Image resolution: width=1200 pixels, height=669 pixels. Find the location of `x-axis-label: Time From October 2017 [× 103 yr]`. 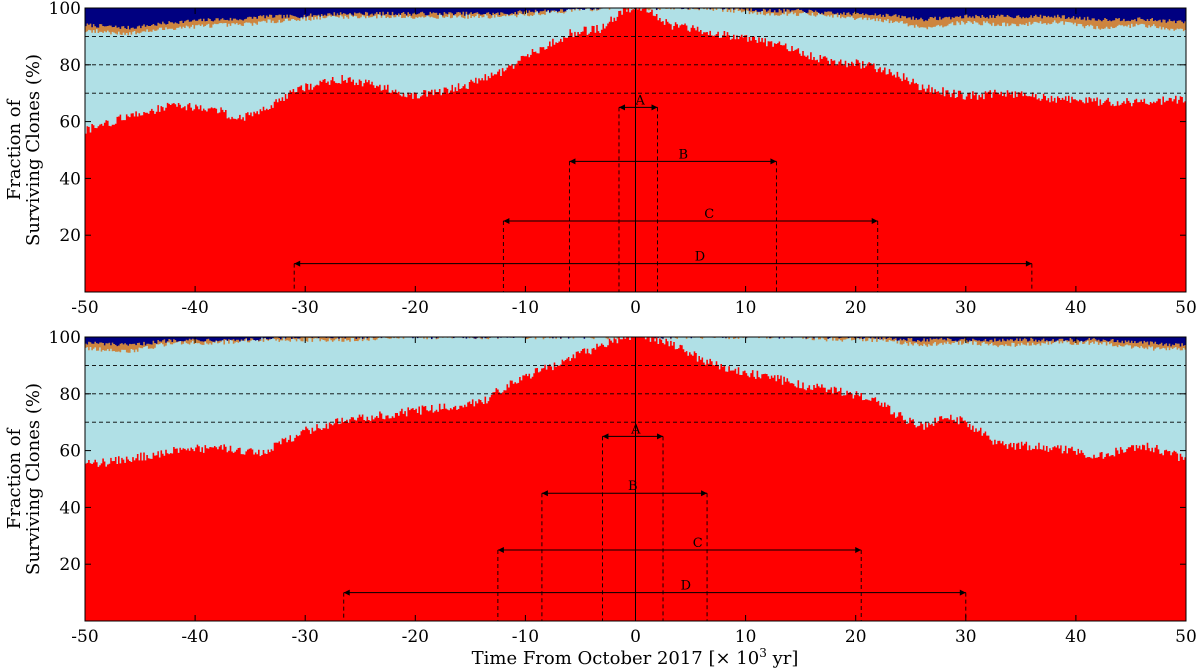

x-axis-label: Time From October 2017 [× 103 yr] is located at coordinates (635, 657).